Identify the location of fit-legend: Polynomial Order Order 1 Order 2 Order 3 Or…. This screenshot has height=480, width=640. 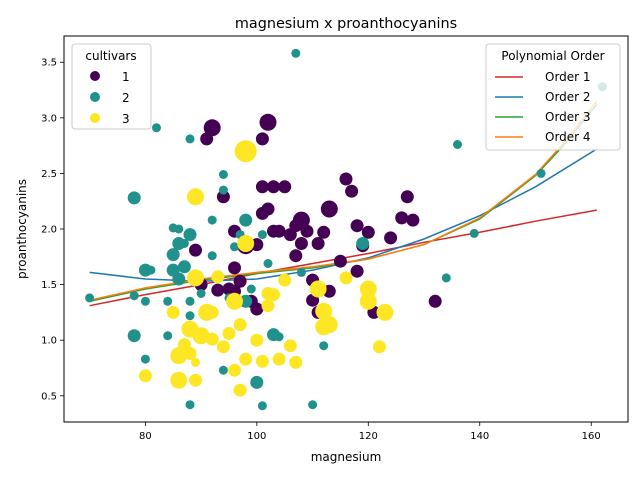
(553, 97).